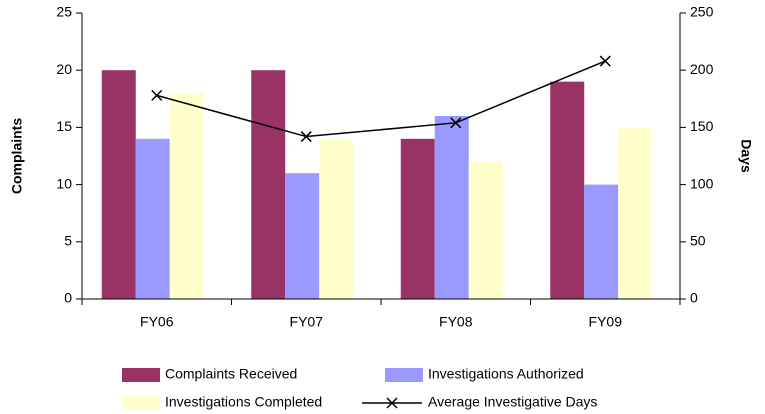 The image size is (765, 414). What do you see at coordinates (307, 322) in the screenshot?
I see `x-tick-label: FY07` at bounding box center [307, 322].